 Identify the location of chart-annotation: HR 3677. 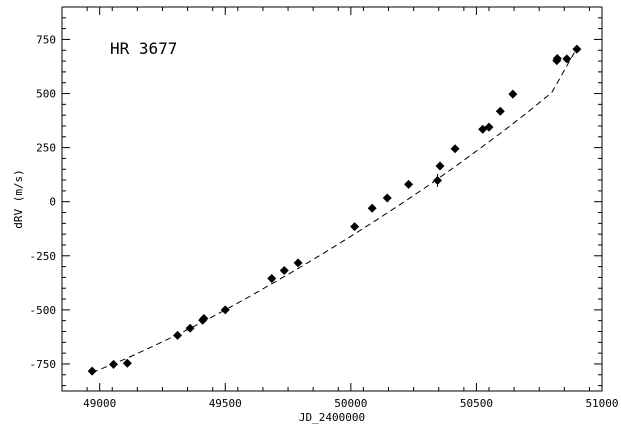
(143, 48).